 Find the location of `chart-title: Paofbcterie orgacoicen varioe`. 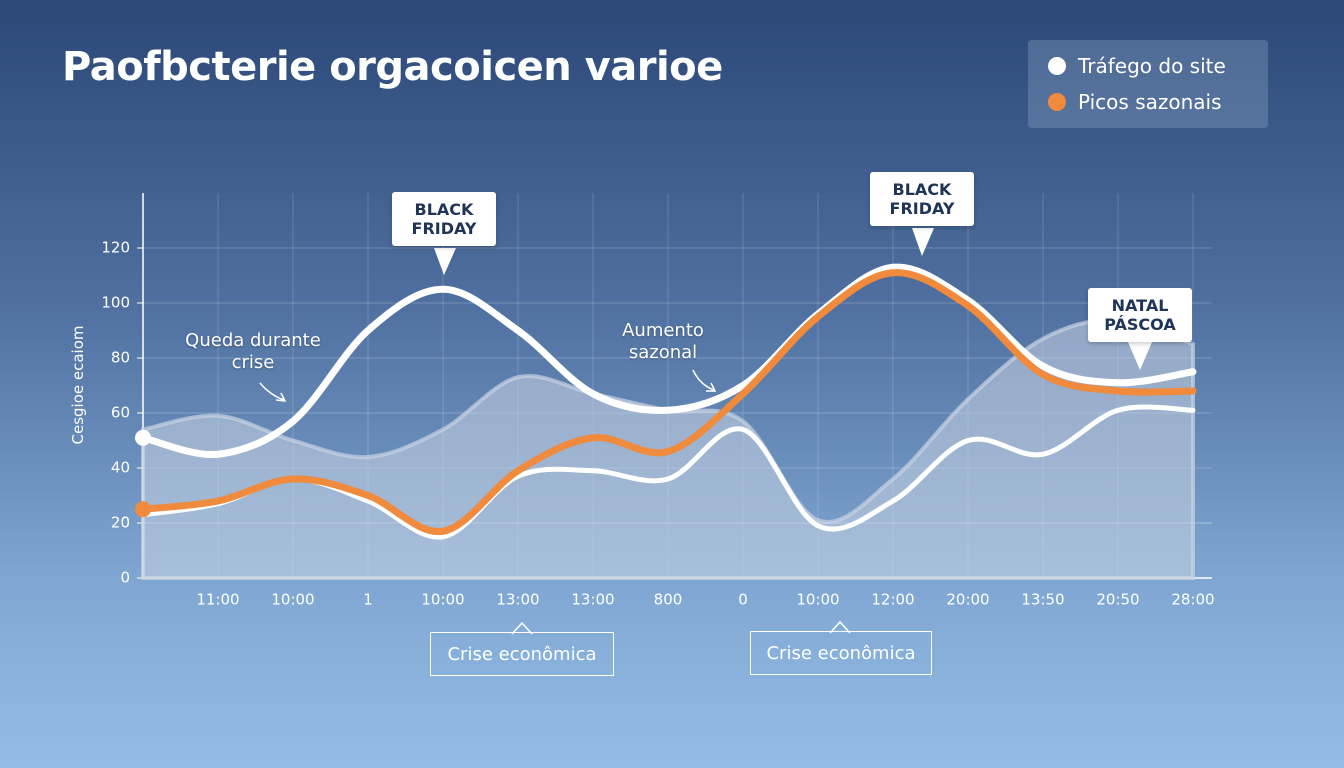

chart-title: Paofbcterie orgacoicen varioe is located at coordinates (392, 67).